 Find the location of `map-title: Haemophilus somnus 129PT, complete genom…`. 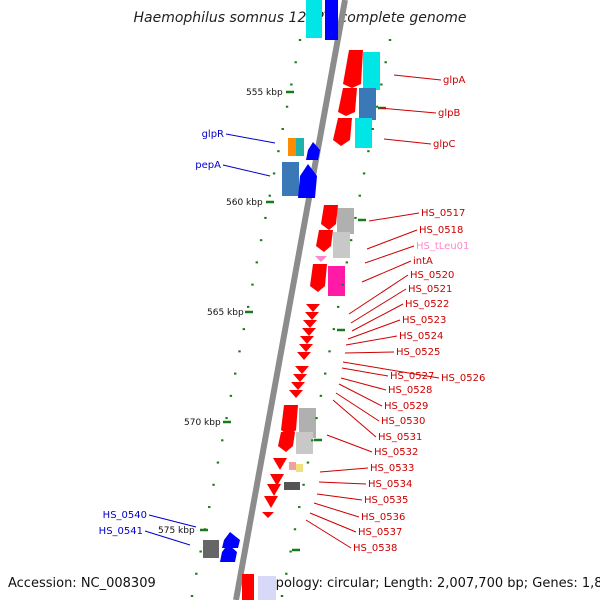

map-title: Haemophilus somnus 129PT, complete genom… is located at coordinates (299, 18).